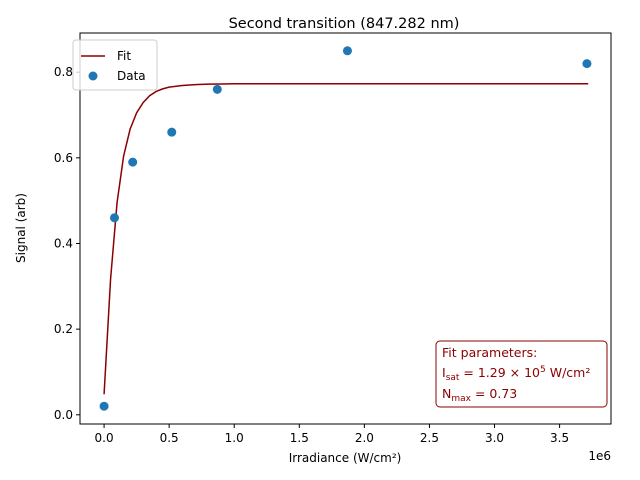 This screenshot has width=640, height=480. Describe the element at coordinates (131, 76) in the screenshot. I see `legend-data-label: Data` at that location.